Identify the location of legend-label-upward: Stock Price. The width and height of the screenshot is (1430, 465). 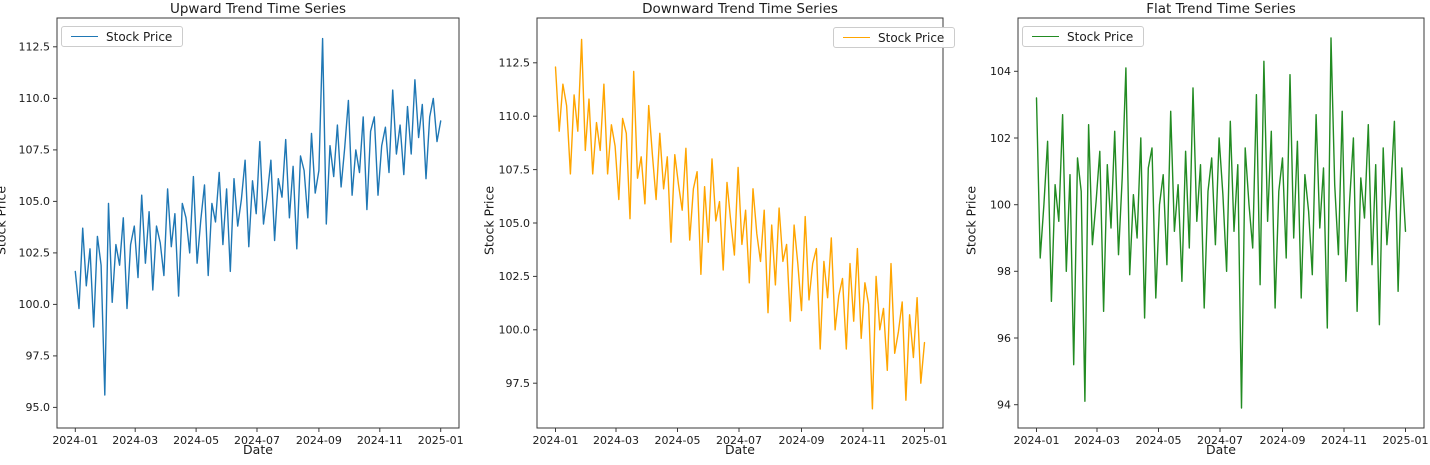
(139, 36).